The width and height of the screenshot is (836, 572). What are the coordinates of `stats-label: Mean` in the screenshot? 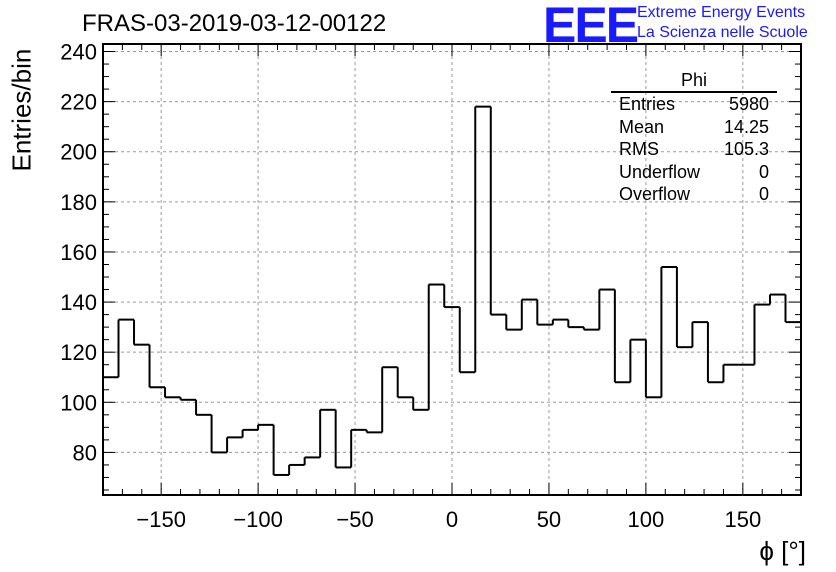 It's located at (642, 126).